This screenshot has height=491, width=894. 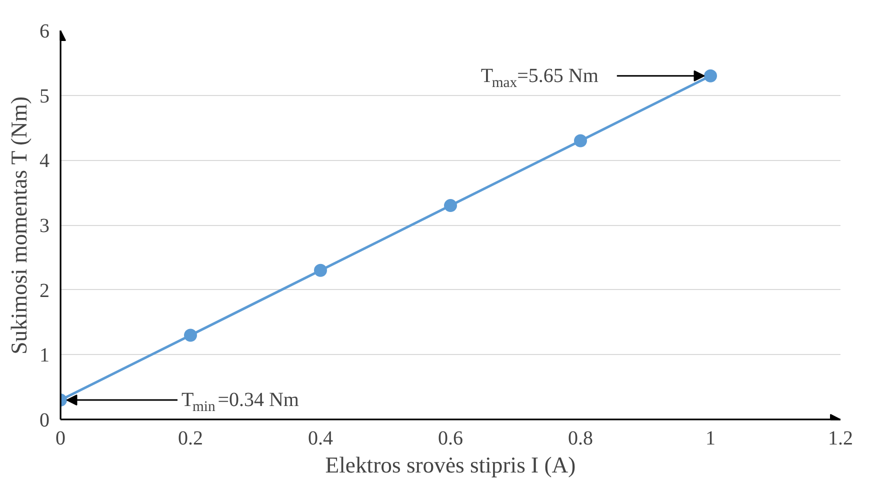 I want to click on y-tick-label: 5, so click(x=45, y=96).